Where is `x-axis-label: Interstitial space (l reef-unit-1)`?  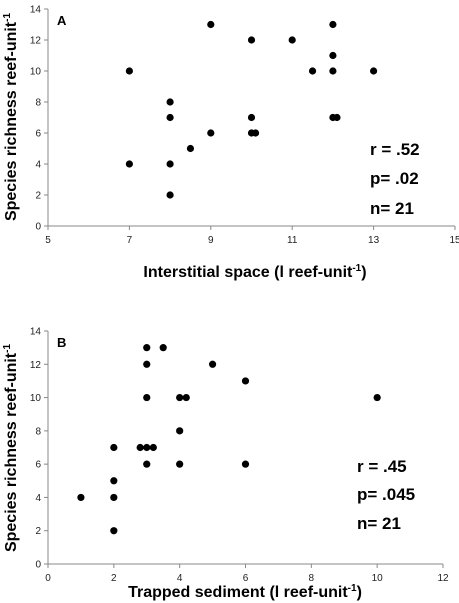
x-axis-label: Interstitial space (l reef-unit-1) is located at coordinates (254, 272).